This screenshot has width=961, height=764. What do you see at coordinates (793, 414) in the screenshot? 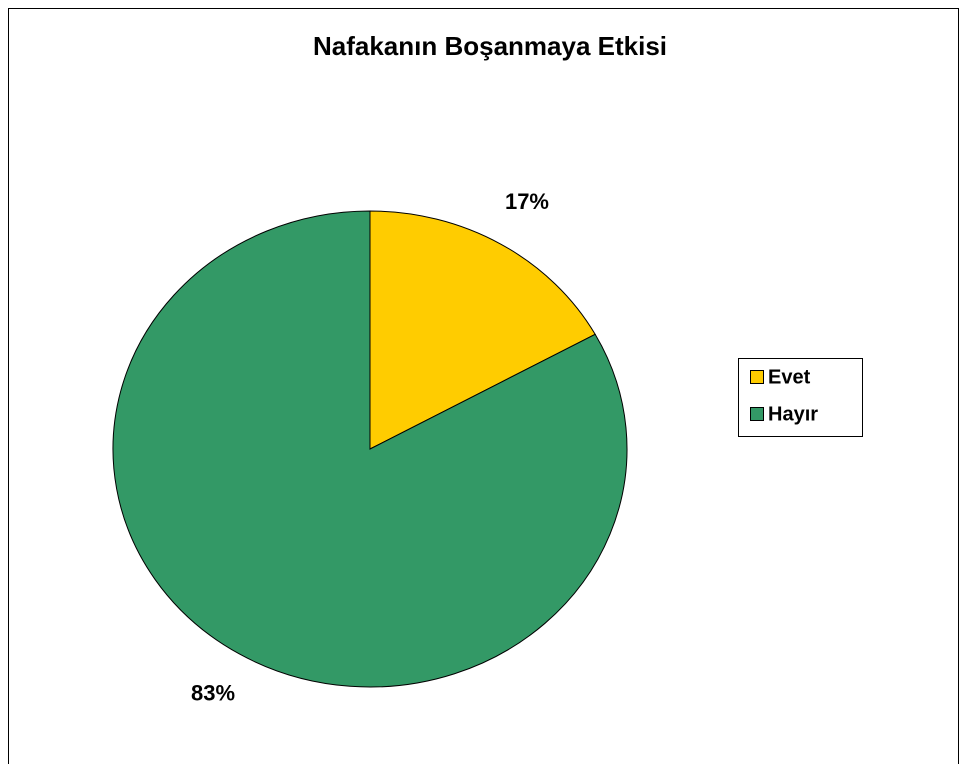
I see `legend-label: Hayır` at bounding box center [793, 414].